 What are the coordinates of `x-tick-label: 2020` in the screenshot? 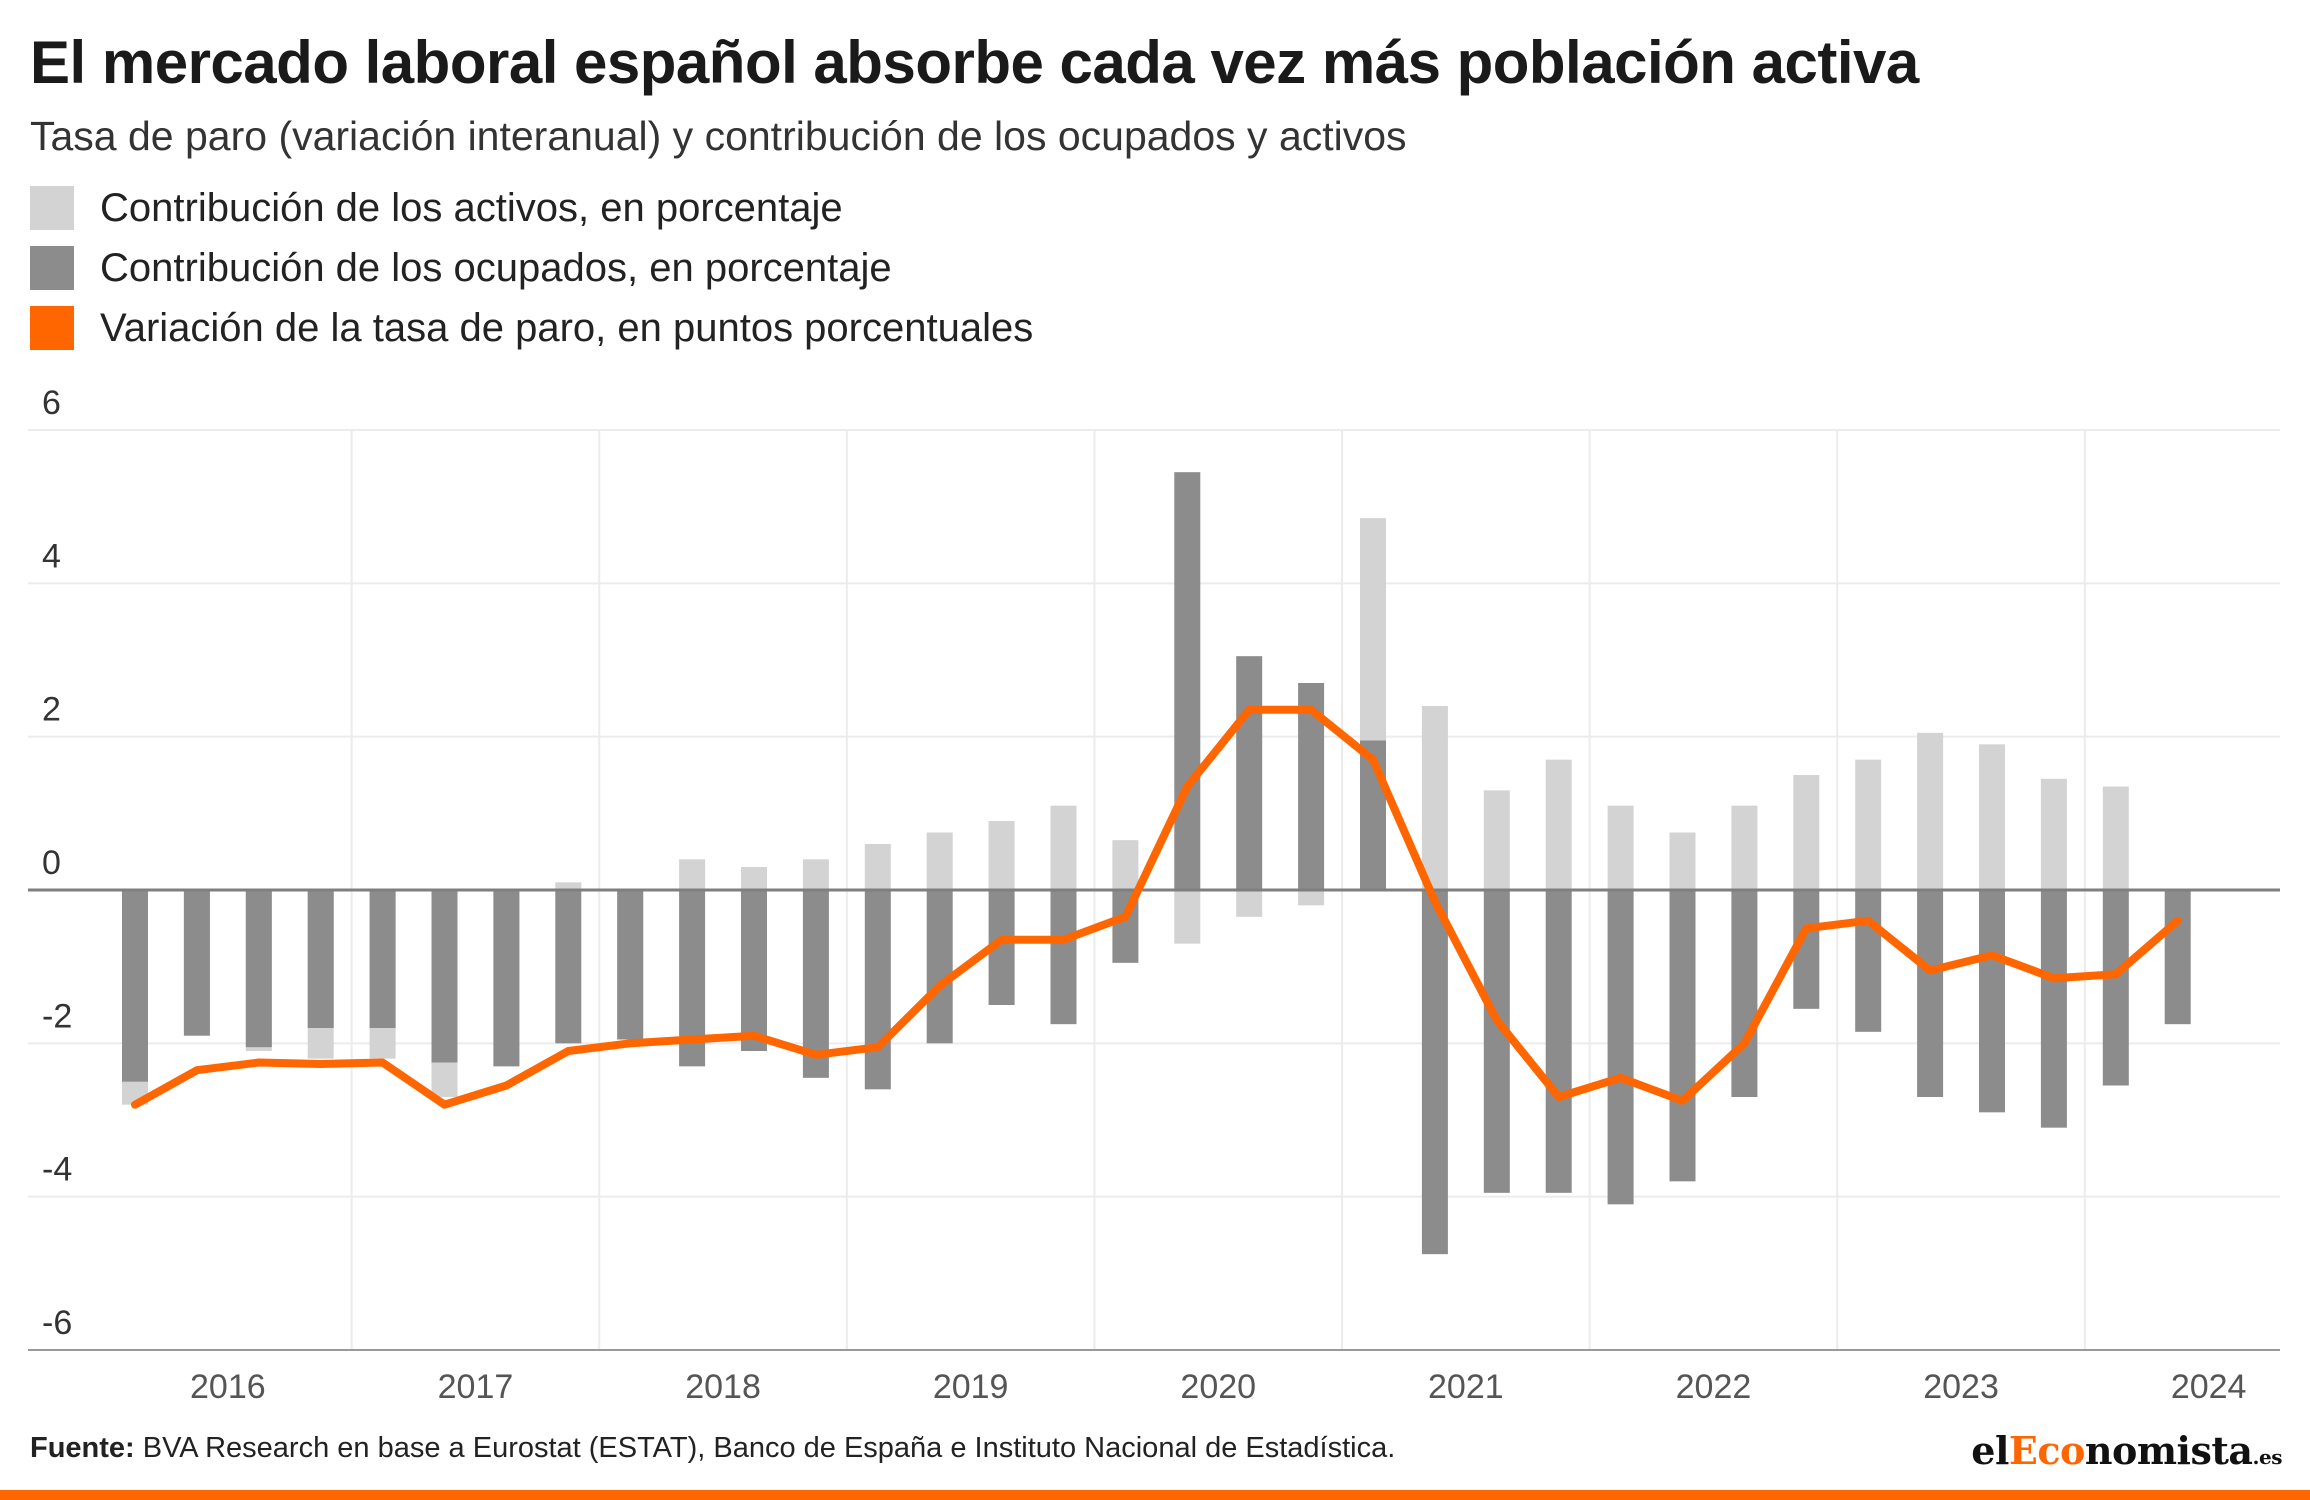 It's located at (1218, 1387).